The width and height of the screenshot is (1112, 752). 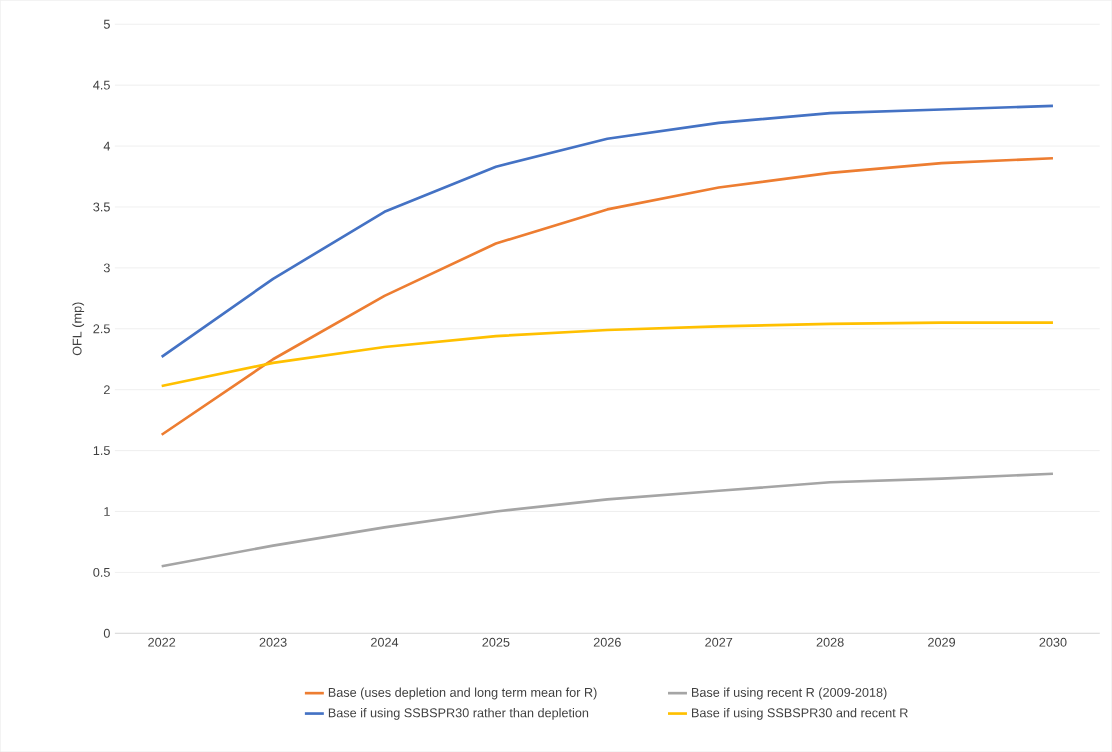 What do you see at coordinates (458, 713) in the screenshot?
I see `legend-label: Base if using SSBSPR30 rather than depletion` at bounding box center [458, 713].